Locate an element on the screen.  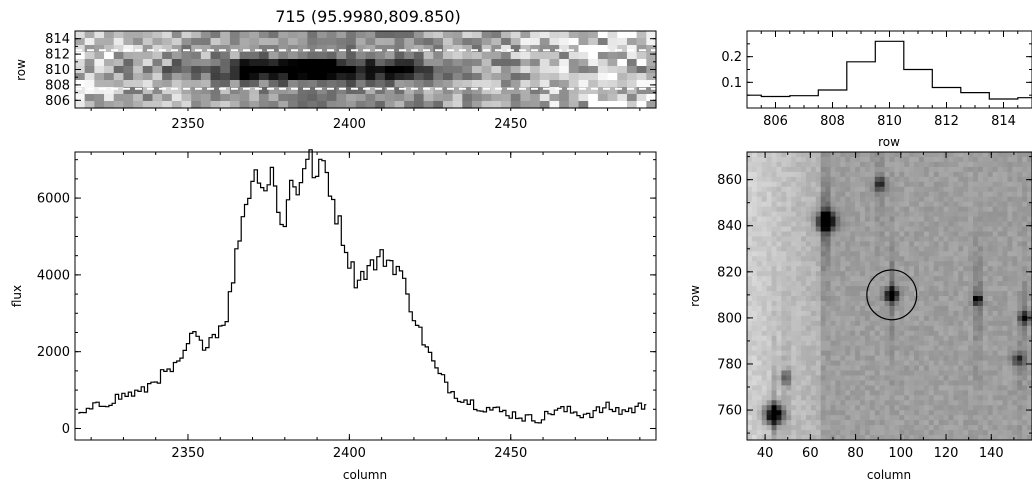
direct-image-xlabel: column is located at coordinates (889, 475).